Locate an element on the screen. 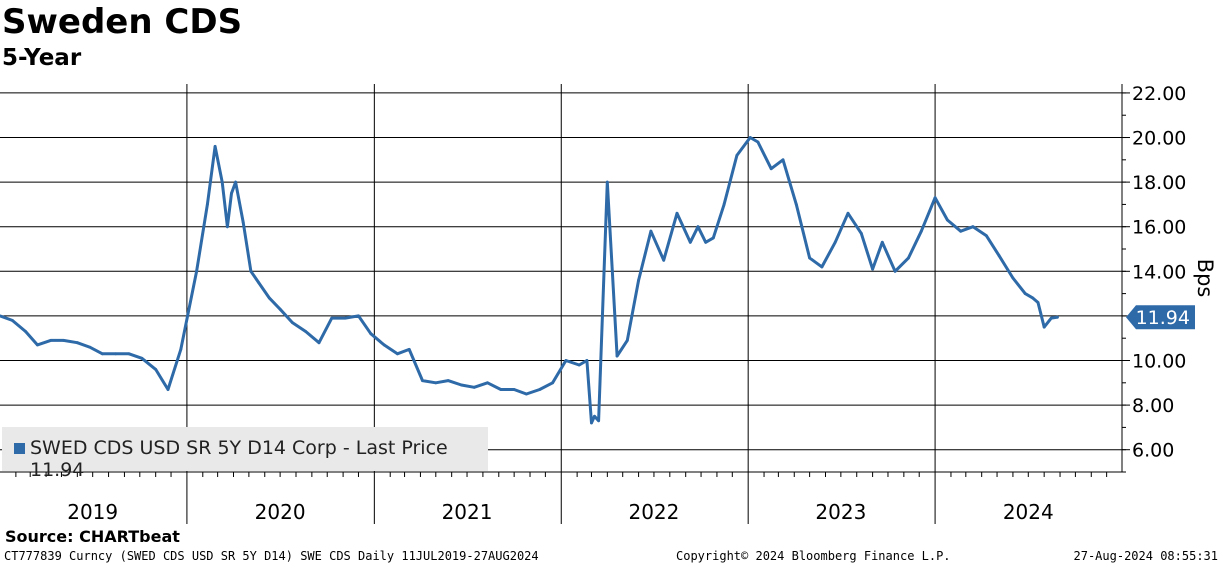 The height and width of the screenshot is (566, 1224). timestamp: 27-Aug-2024 08:55:31 is located at coordinates (1146, 556).